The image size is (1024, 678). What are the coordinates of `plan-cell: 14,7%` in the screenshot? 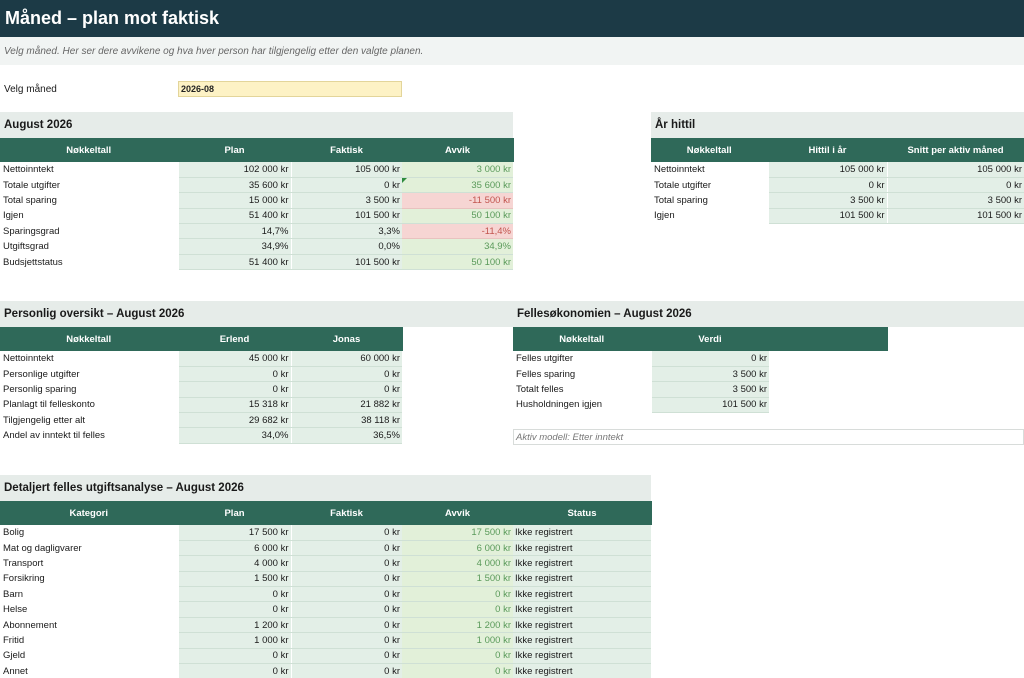 It's located at (234, 231).